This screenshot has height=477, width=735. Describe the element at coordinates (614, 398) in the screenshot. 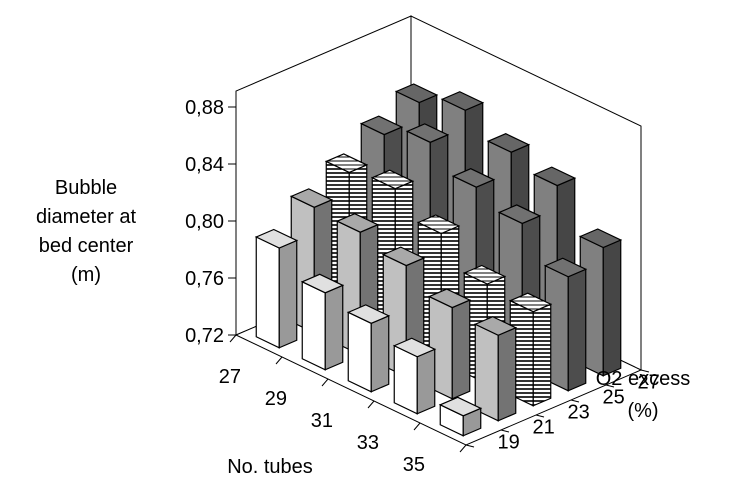

I see `z-tick-label: 25` at that location.